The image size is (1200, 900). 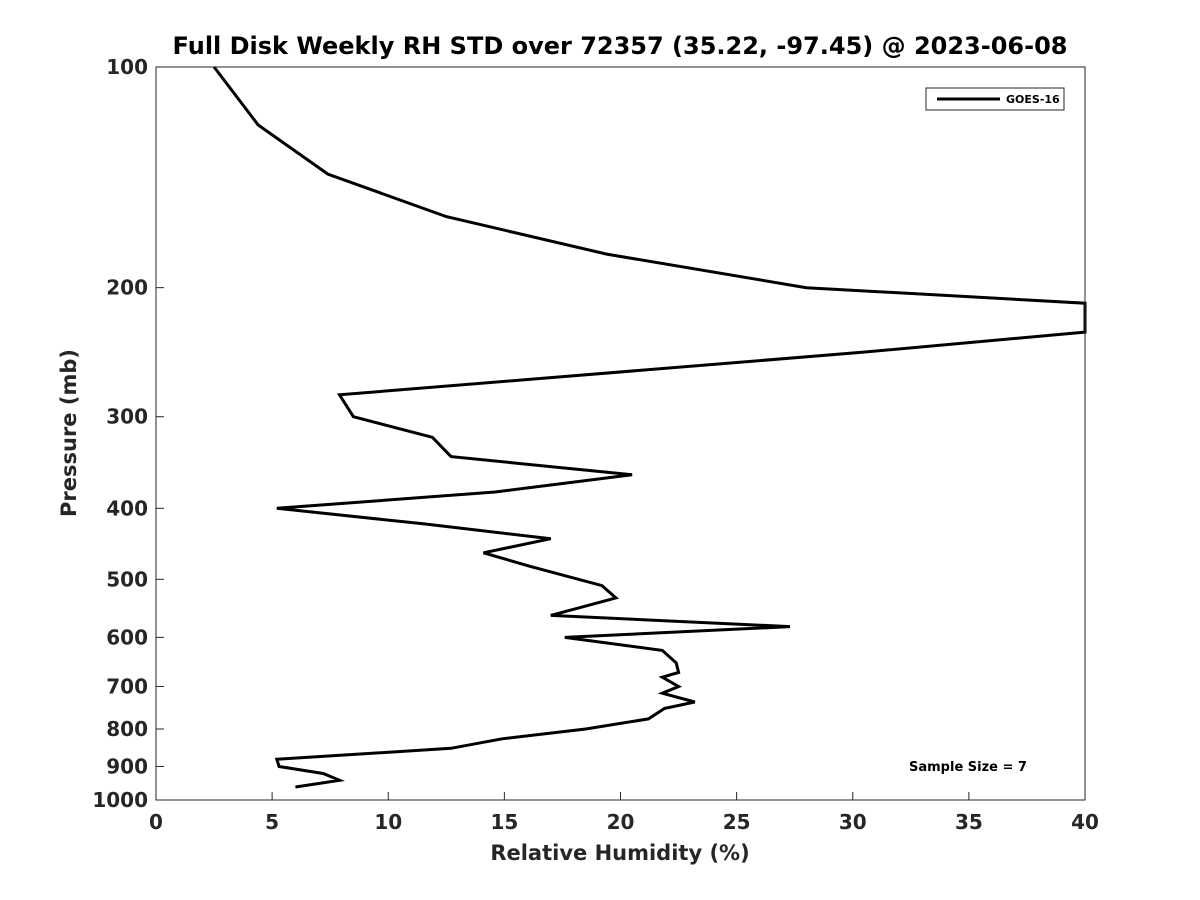 What do you see at coordinates (388, 822) in the screenshot?
I see `x-tick-label: 10` at bounding box center [388, 822].